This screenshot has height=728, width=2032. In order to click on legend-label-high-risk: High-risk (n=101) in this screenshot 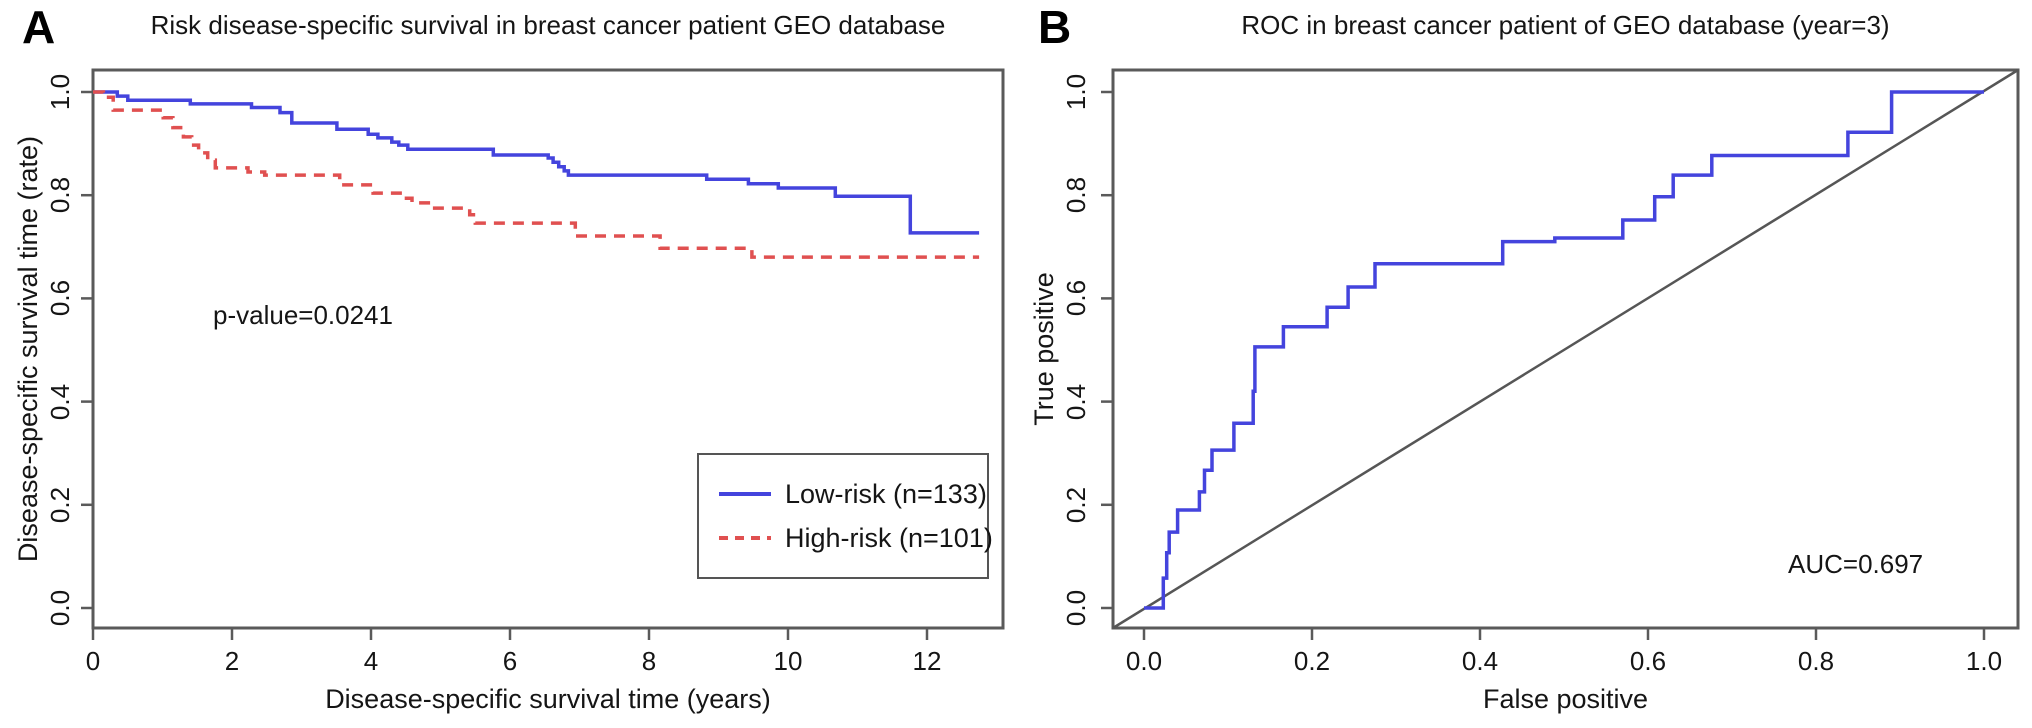, I will do `click(889, 537)`.